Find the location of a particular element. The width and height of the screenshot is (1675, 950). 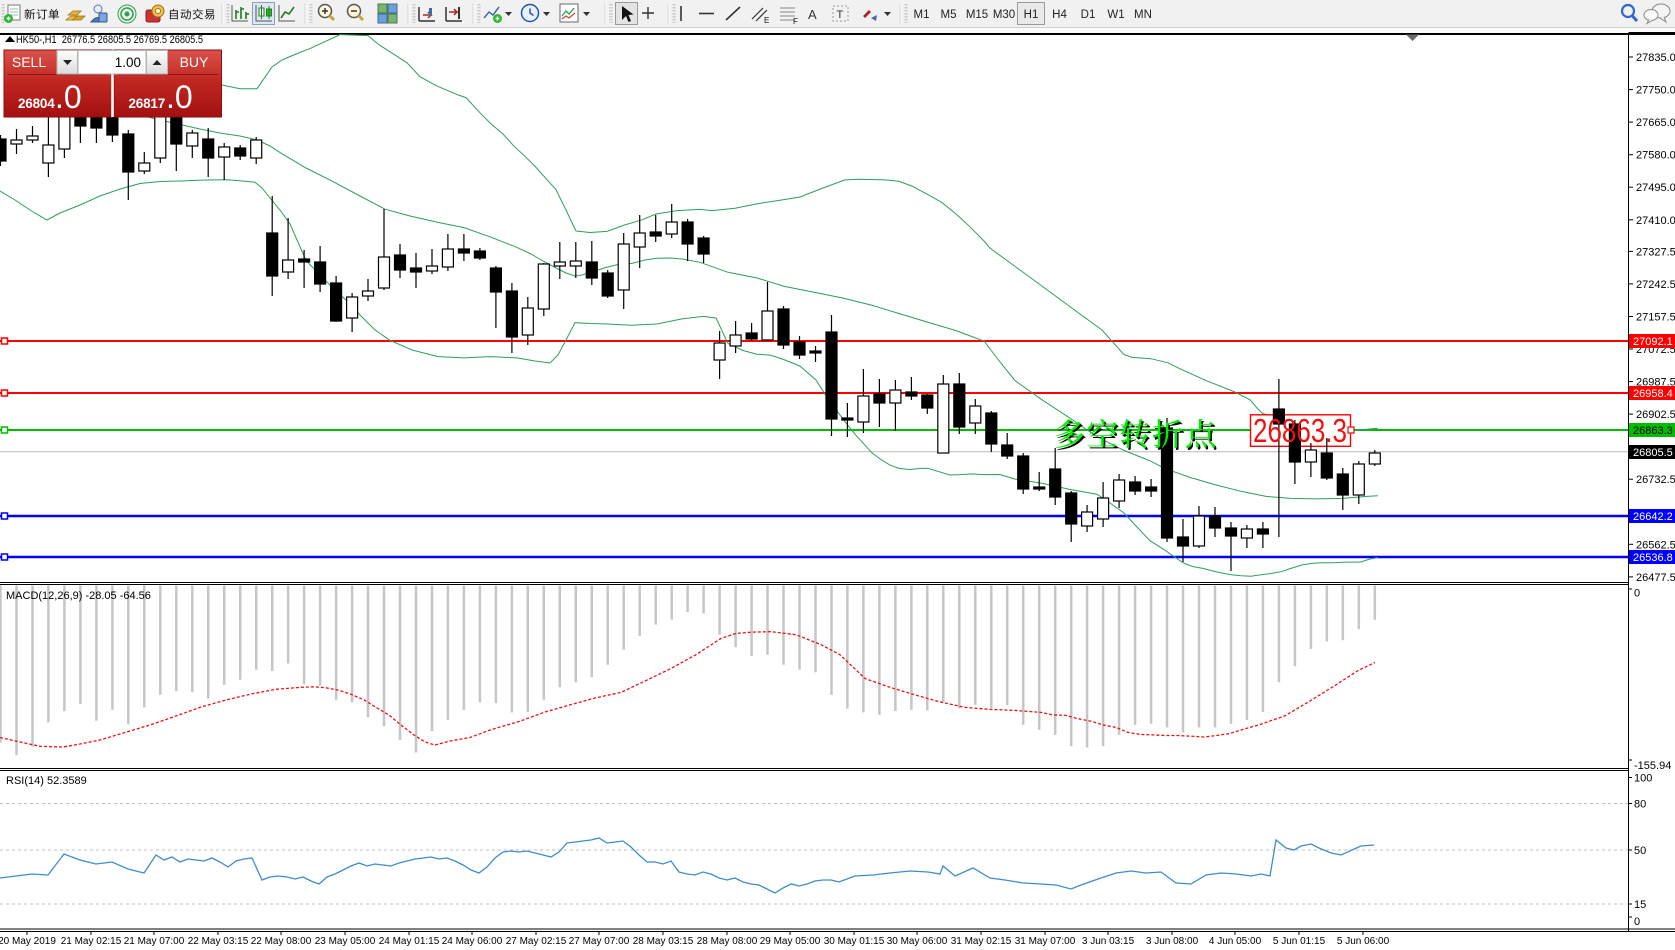

svg-text: 1.00 is located at coordinates (128, 62).